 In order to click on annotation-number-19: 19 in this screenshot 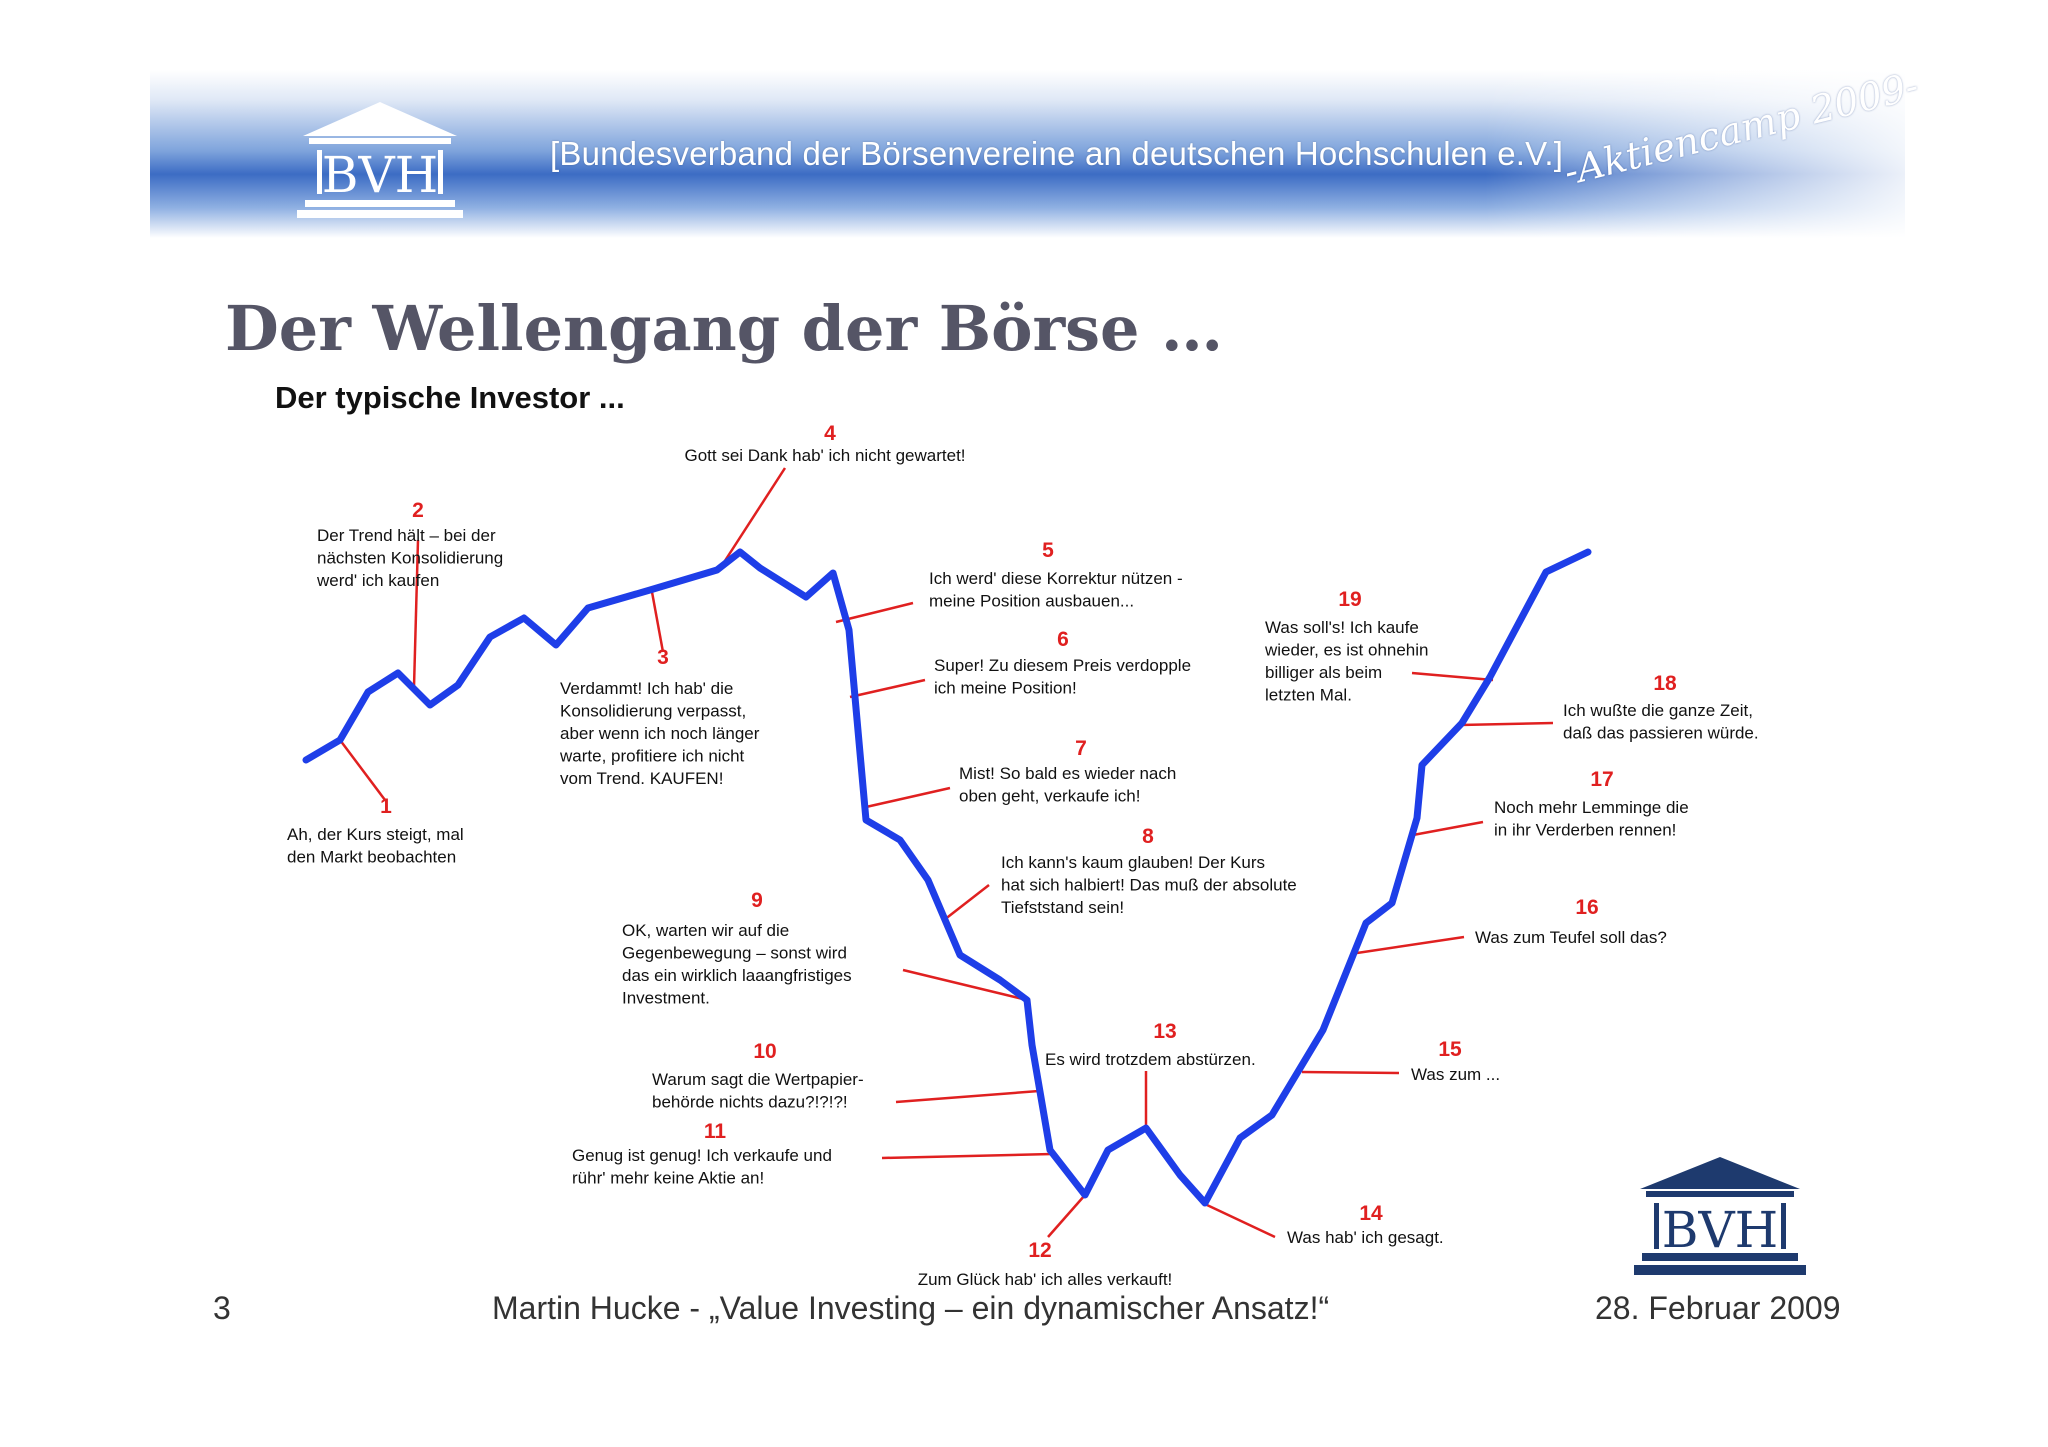, I will do `click(1349, 599)`.